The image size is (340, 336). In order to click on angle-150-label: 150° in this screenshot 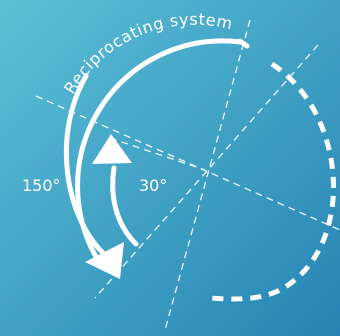, I will do `click(41, 185)`.